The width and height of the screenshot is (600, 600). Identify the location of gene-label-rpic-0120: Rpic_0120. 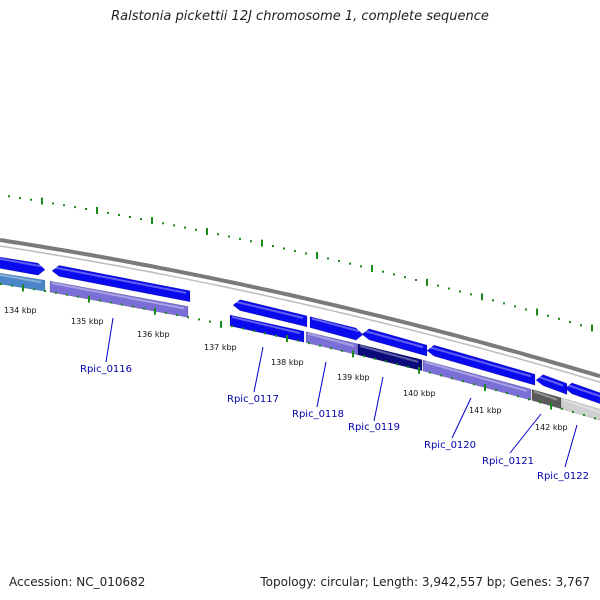
(450, 445).